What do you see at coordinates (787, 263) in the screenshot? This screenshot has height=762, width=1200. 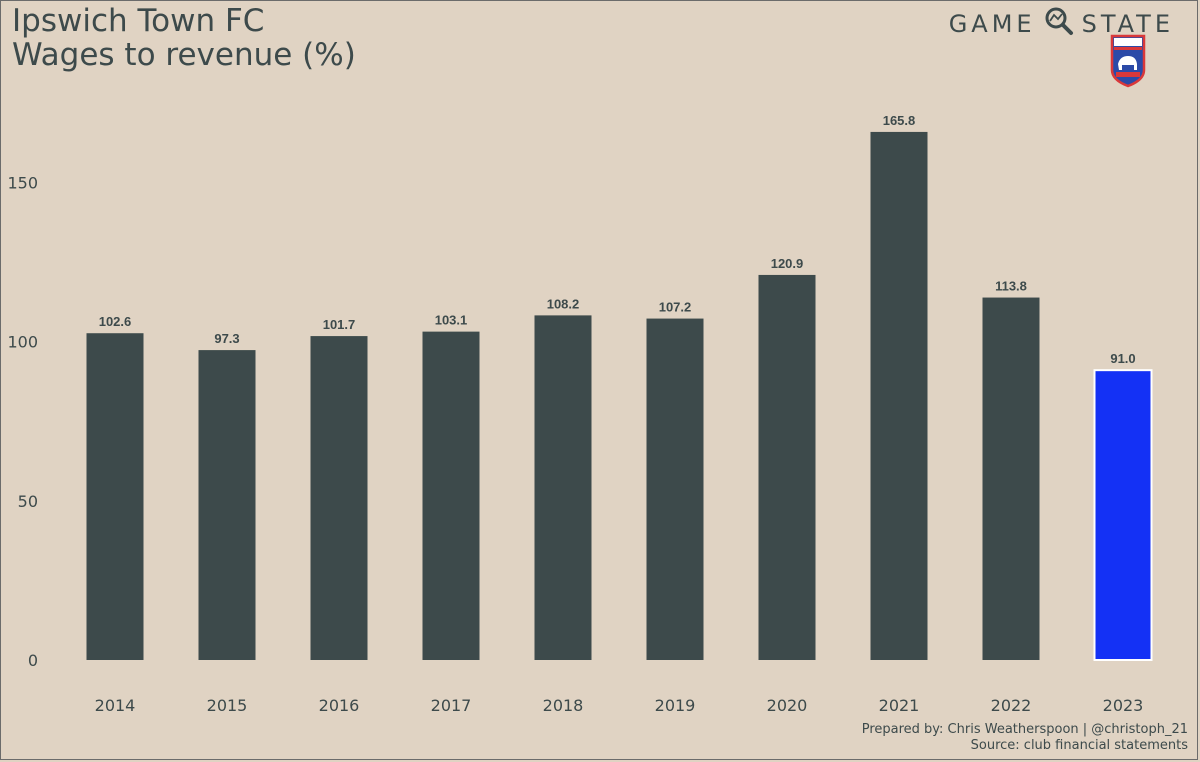 I see `data-label-2020: 120.9` at bounding box center [787, 263].